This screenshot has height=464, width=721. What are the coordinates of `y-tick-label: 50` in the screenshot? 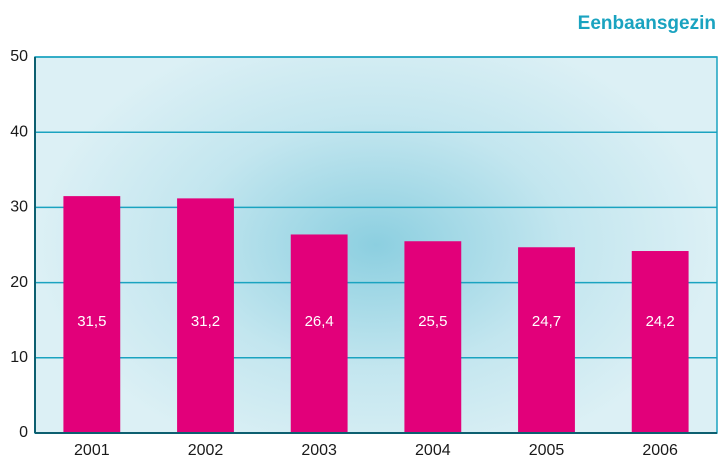 It's located at (19, 56).